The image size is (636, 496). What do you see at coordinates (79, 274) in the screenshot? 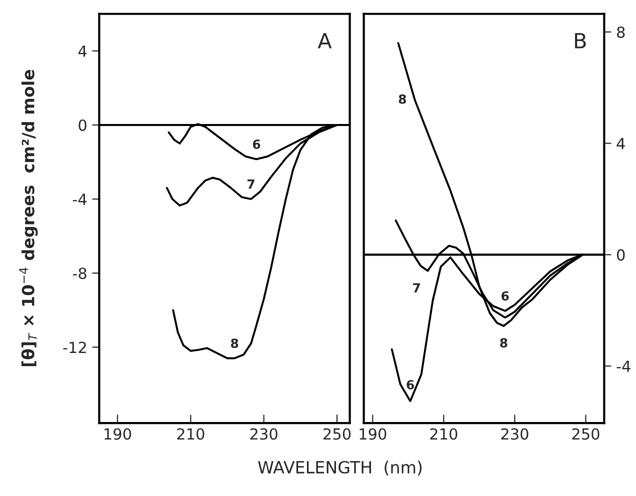
I see `y-tick-label: -8` at bounding box center [79, 274].